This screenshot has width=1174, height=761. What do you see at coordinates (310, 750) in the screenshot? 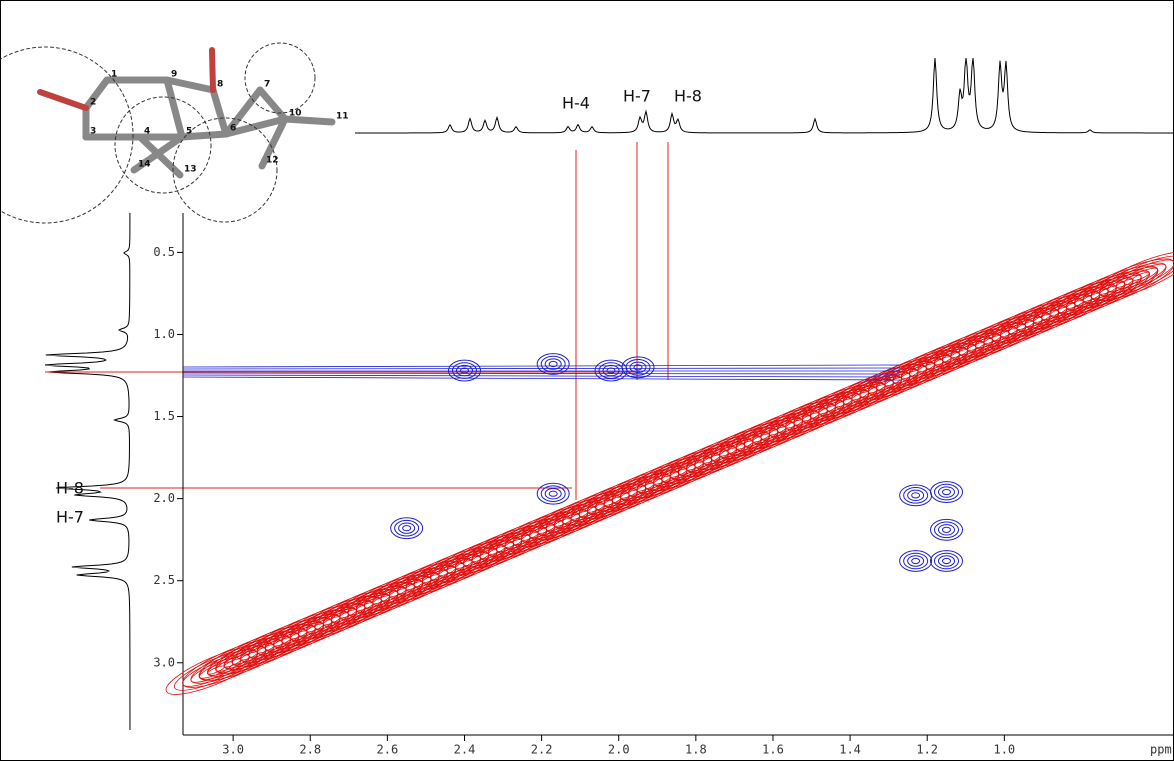
I see `x-tick-label: 2.8` at bounding box center [310, 750].